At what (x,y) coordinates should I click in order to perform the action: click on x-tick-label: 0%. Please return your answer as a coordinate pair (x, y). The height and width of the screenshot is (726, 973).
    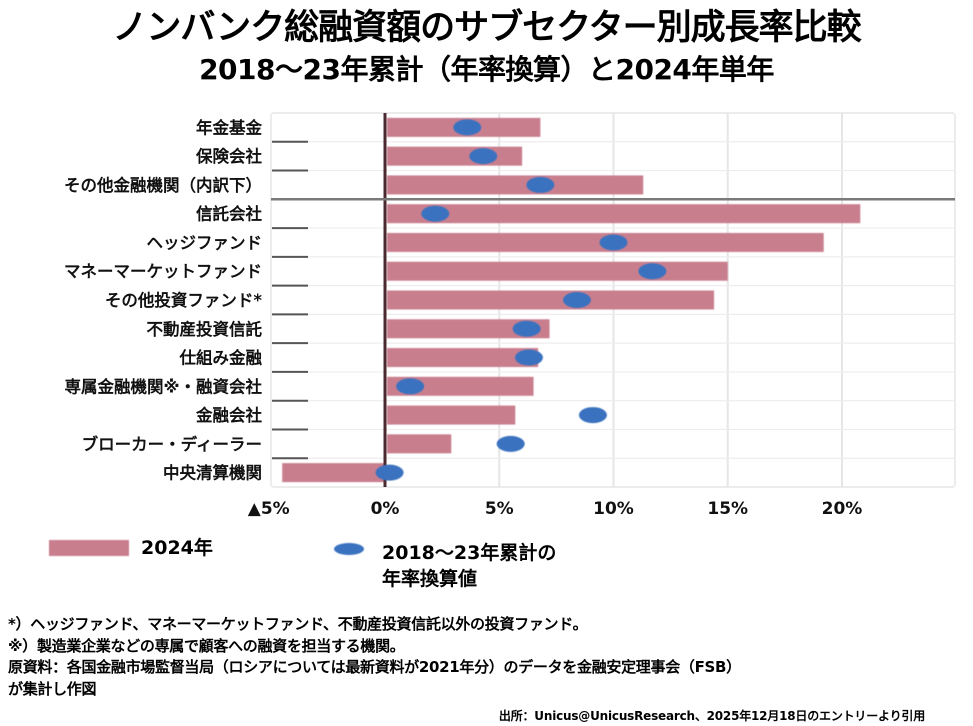
    Looking at the image, I should click on (385, 509).